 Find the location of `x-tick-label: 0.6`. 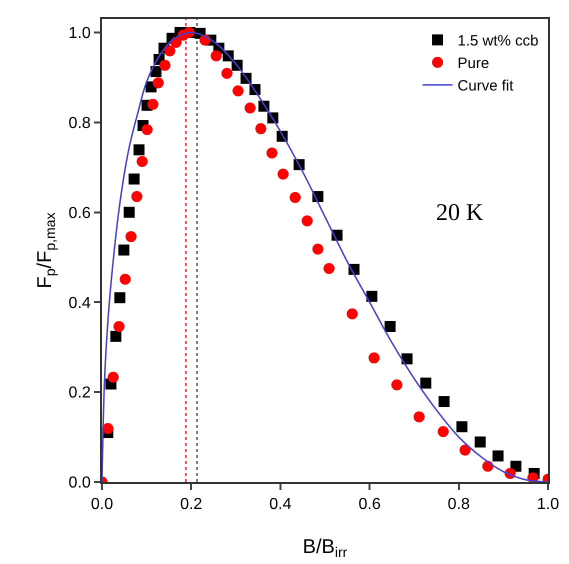

x-tick-label: 0.6 is located at coordinates (369, 505).